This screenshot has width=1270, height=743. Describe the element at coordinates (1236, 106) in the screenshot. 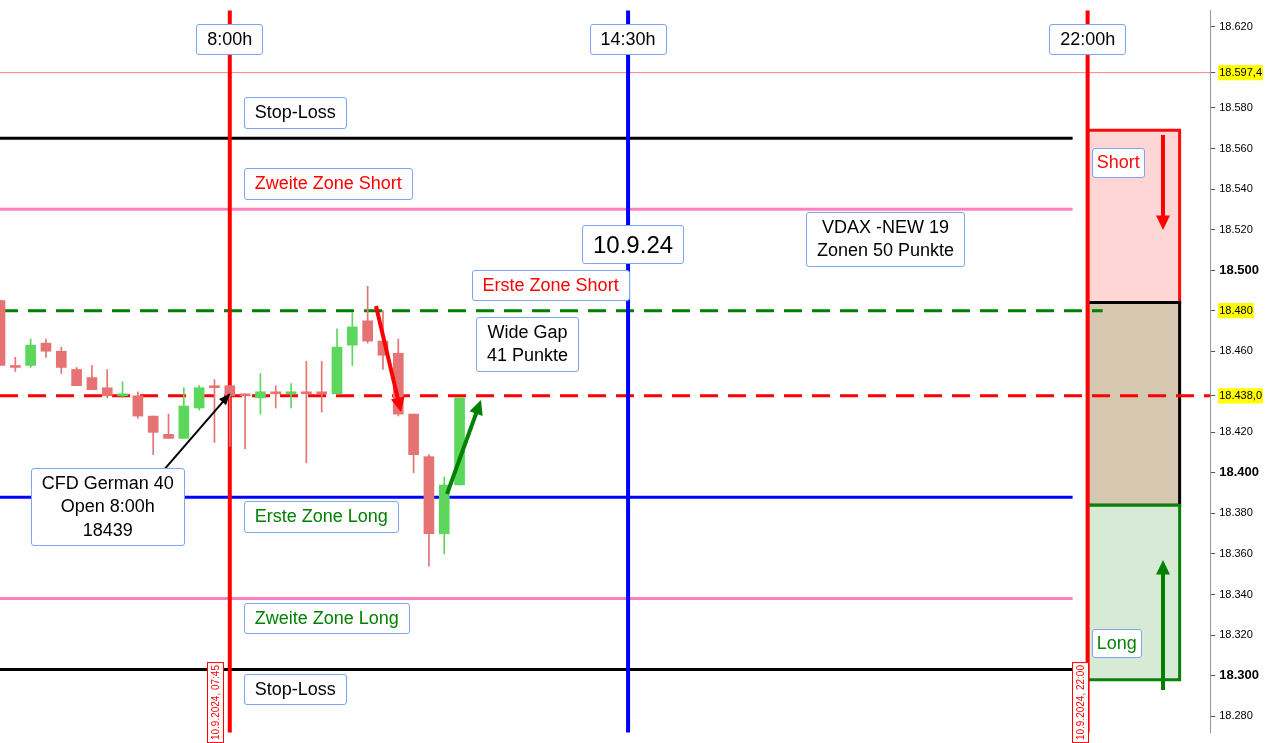

I see `y-tick-label: 18.580` at that location.